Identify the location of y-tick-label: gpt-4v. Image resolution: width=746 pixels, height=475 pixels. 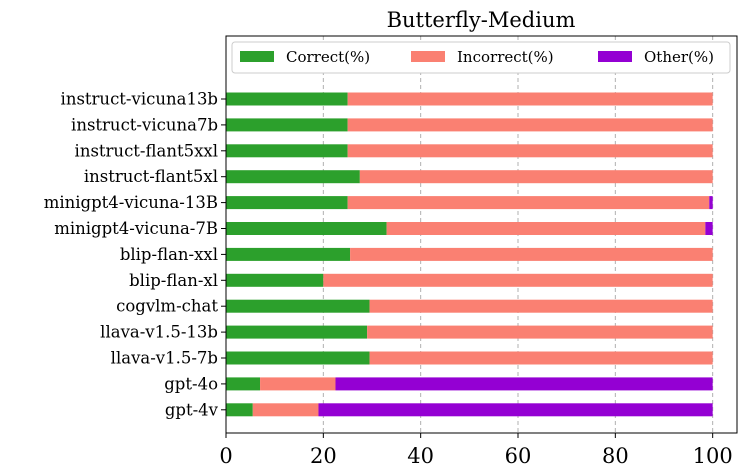
(192, 409).